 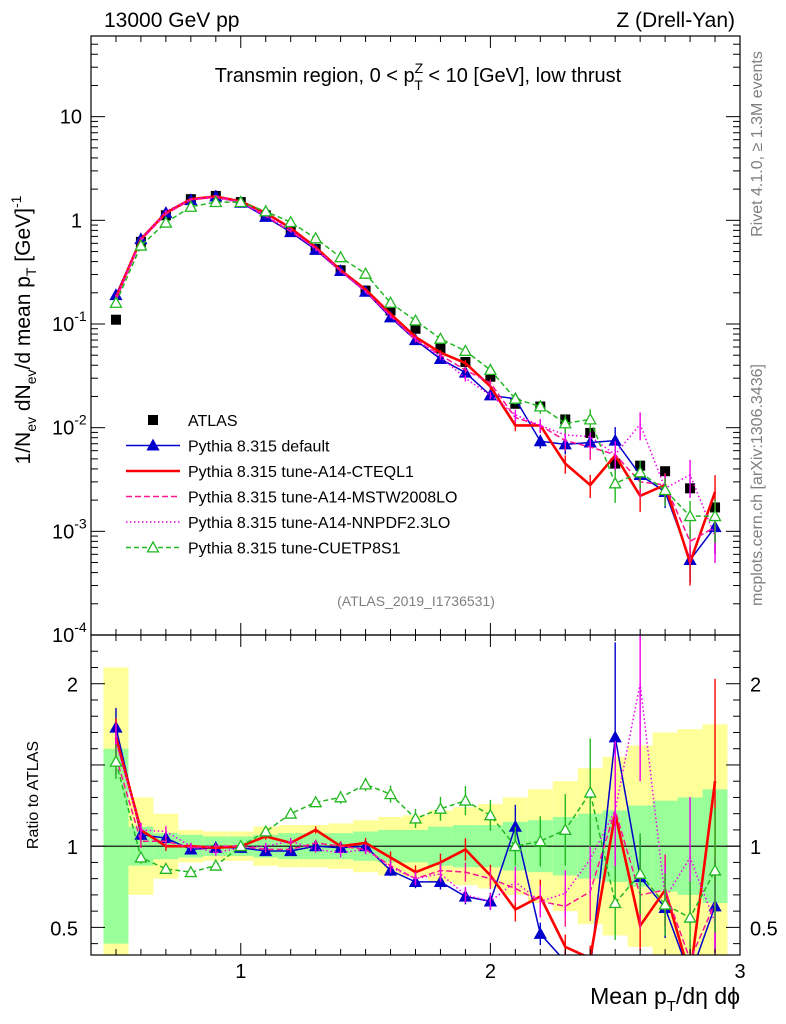 What do you see at coordinates (490, 972) in the screenshot?
I see `x-tick-label: 2` at bounding box center [490, 972].